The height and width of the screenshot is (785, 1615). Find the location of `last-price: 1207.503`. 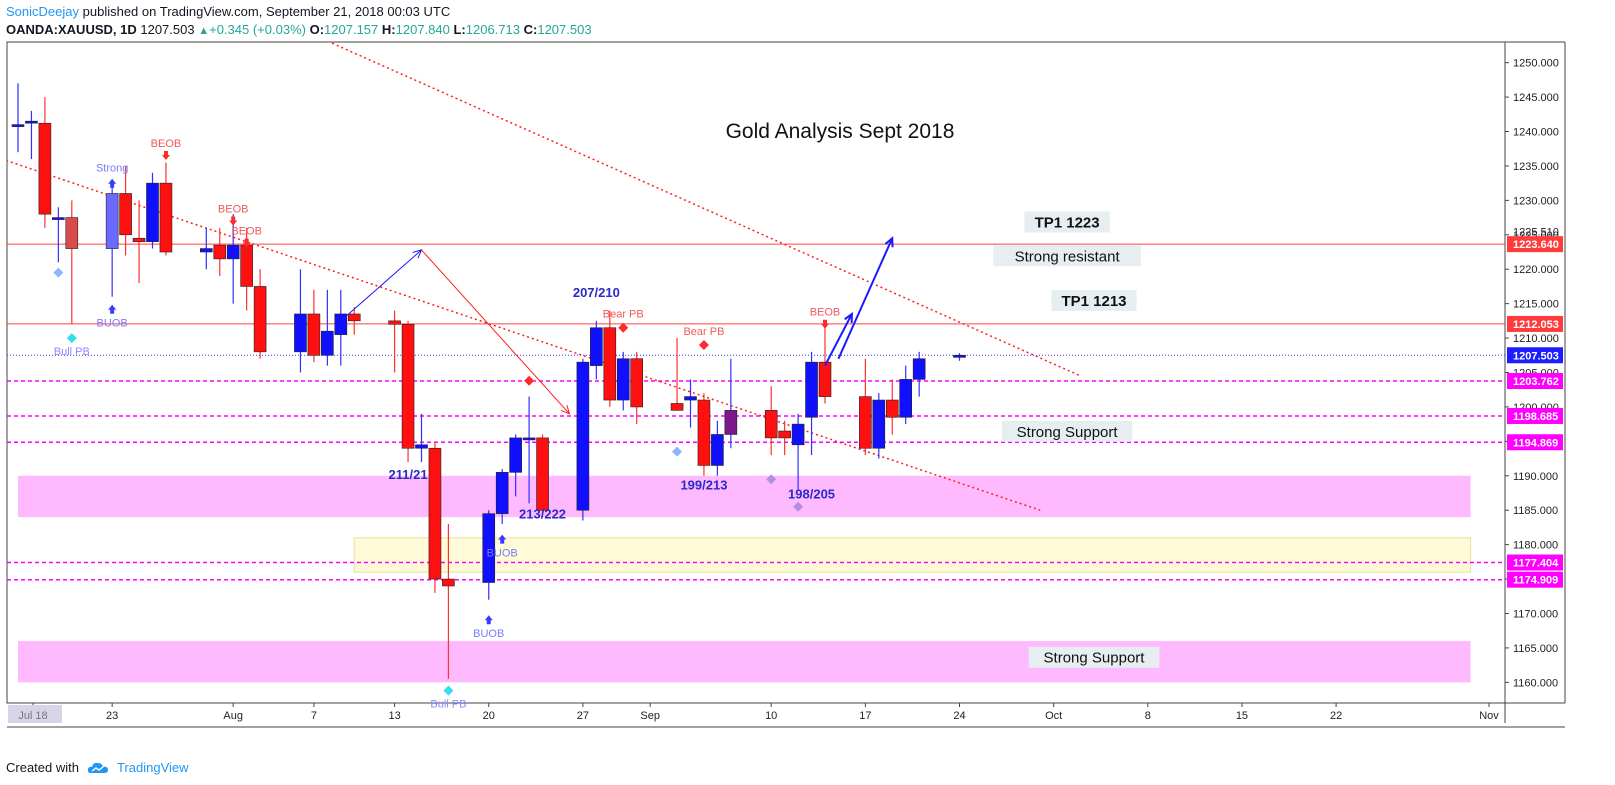

last-price: 1207.503 is located at coordinates (167, 29).